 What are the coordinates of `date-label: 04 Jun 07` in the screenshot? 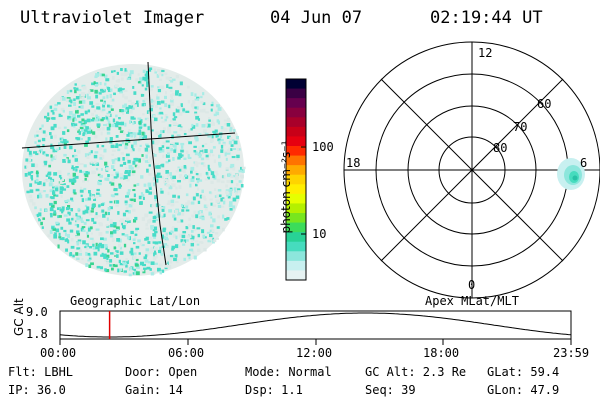 It's located at (316, 18).